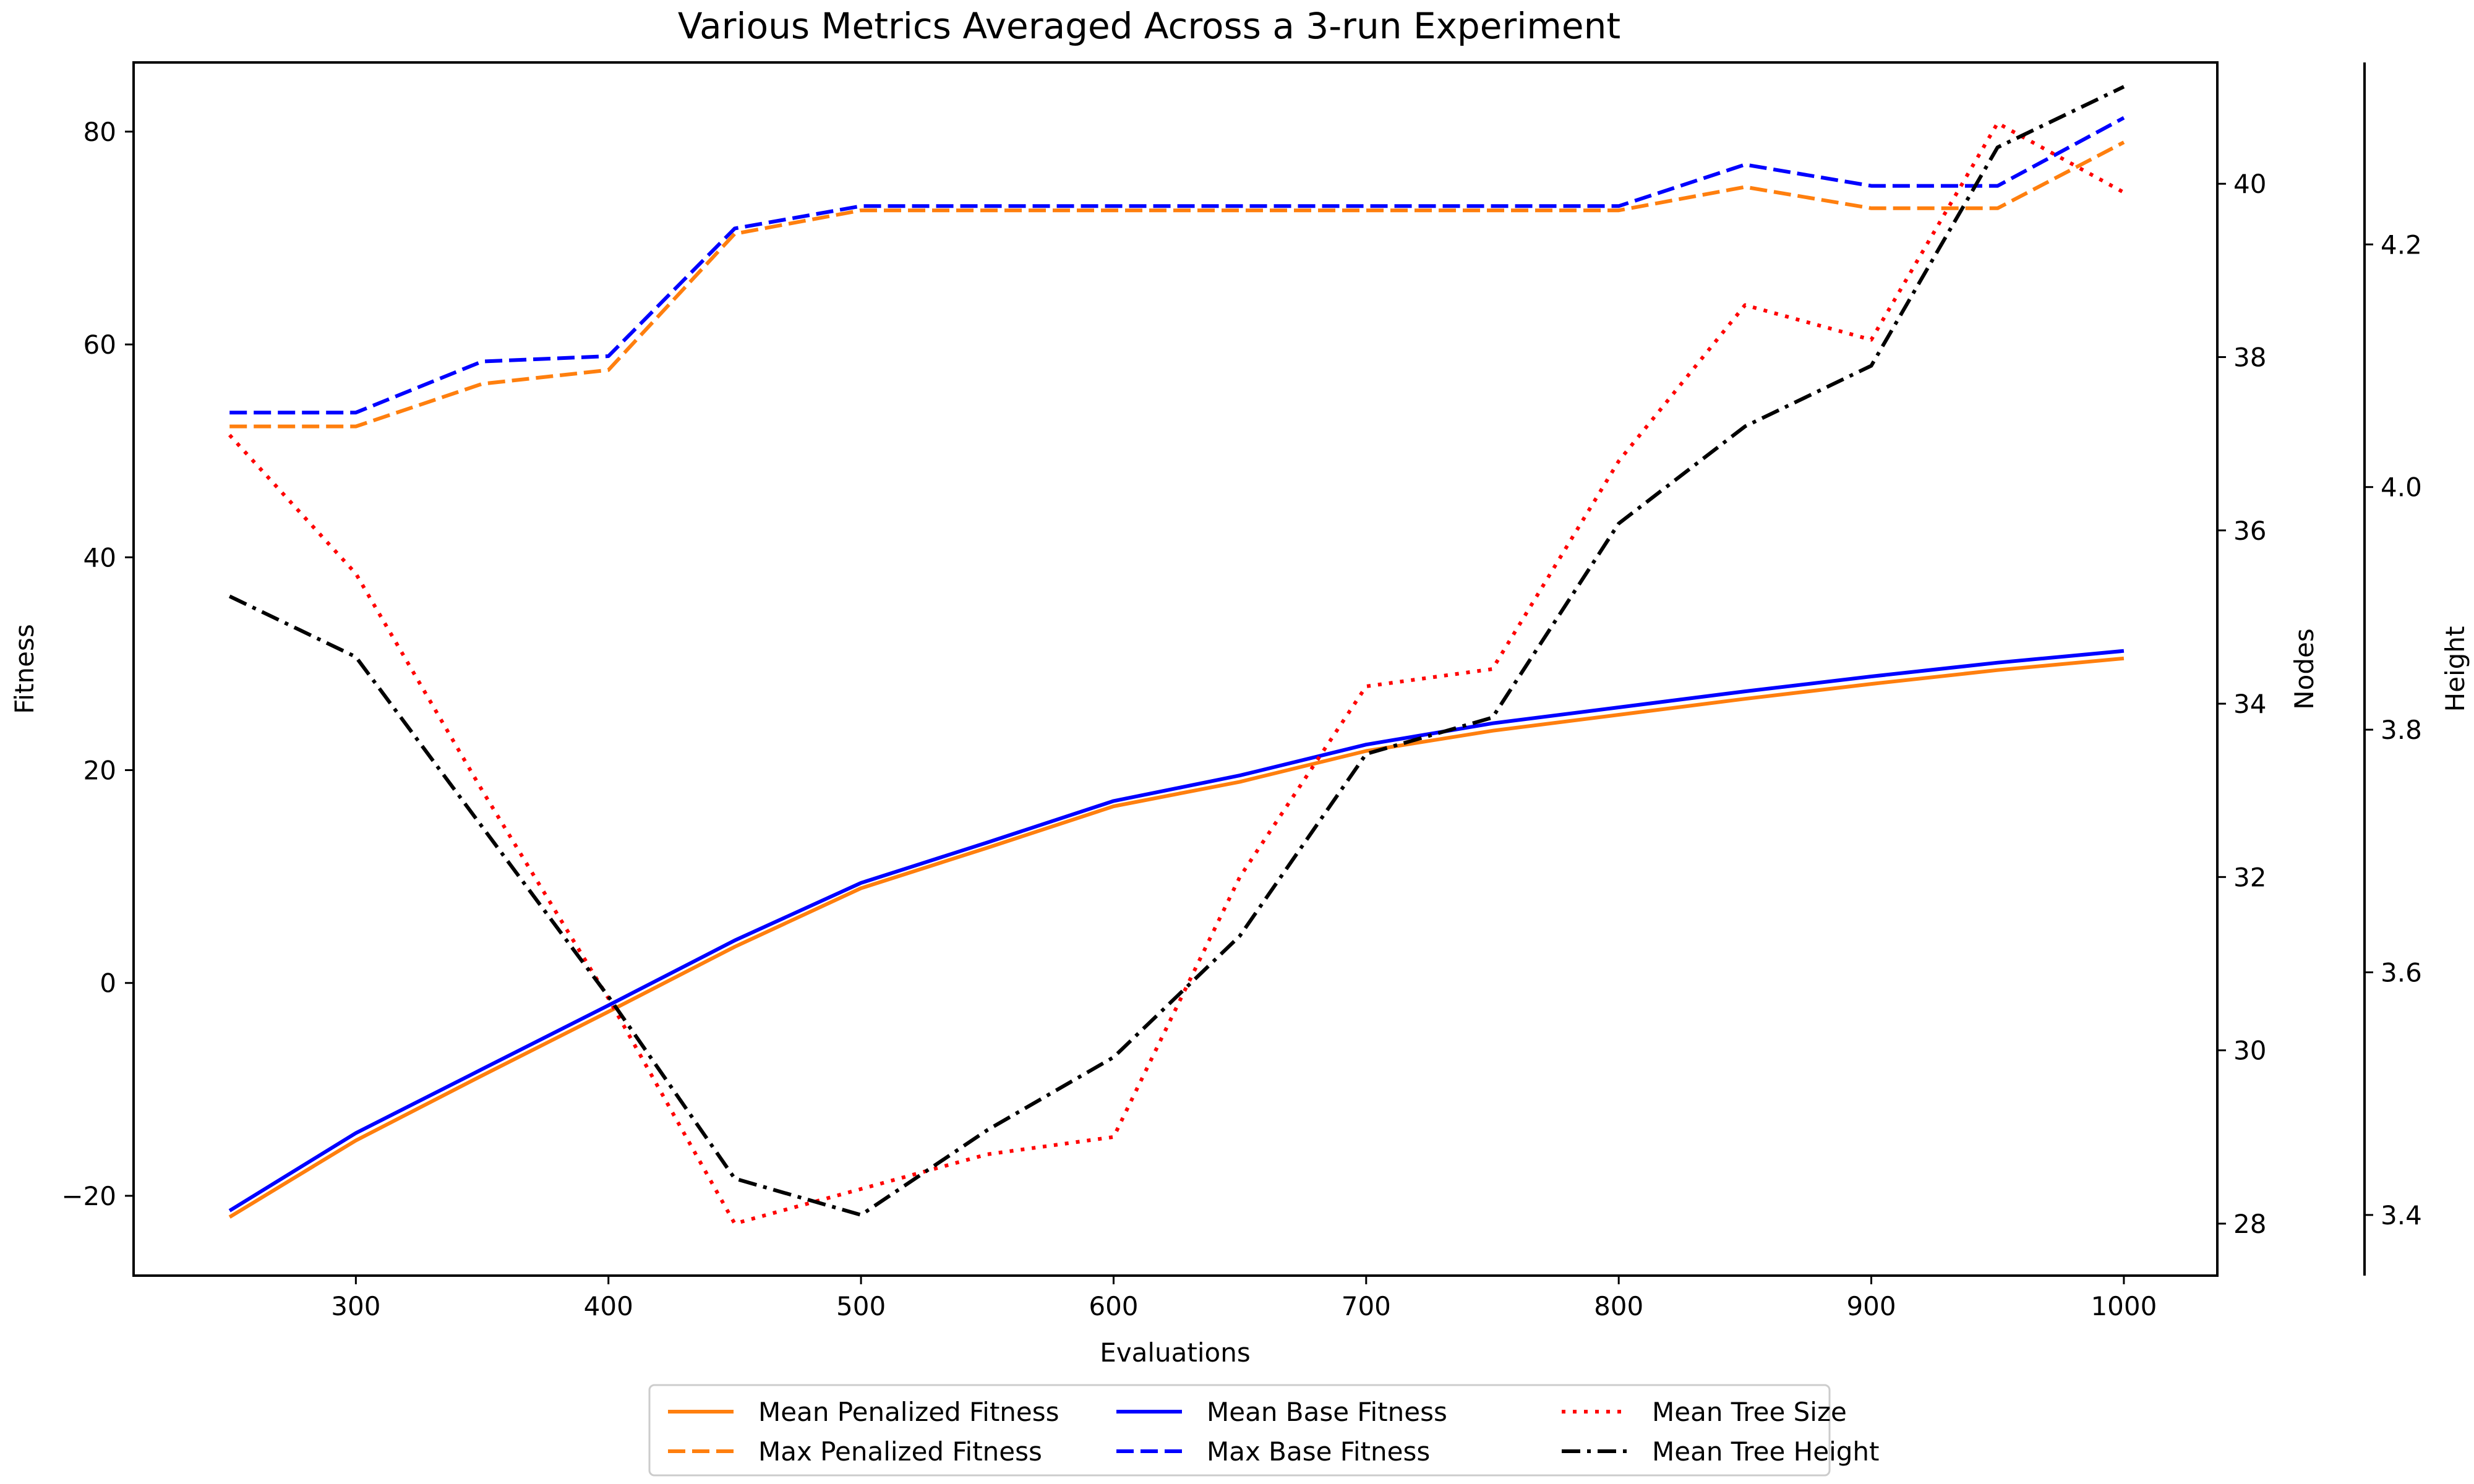 This screenshot has height=1484, width=2474. I want to click on x-tick-label: 500, so click(861, 1306).